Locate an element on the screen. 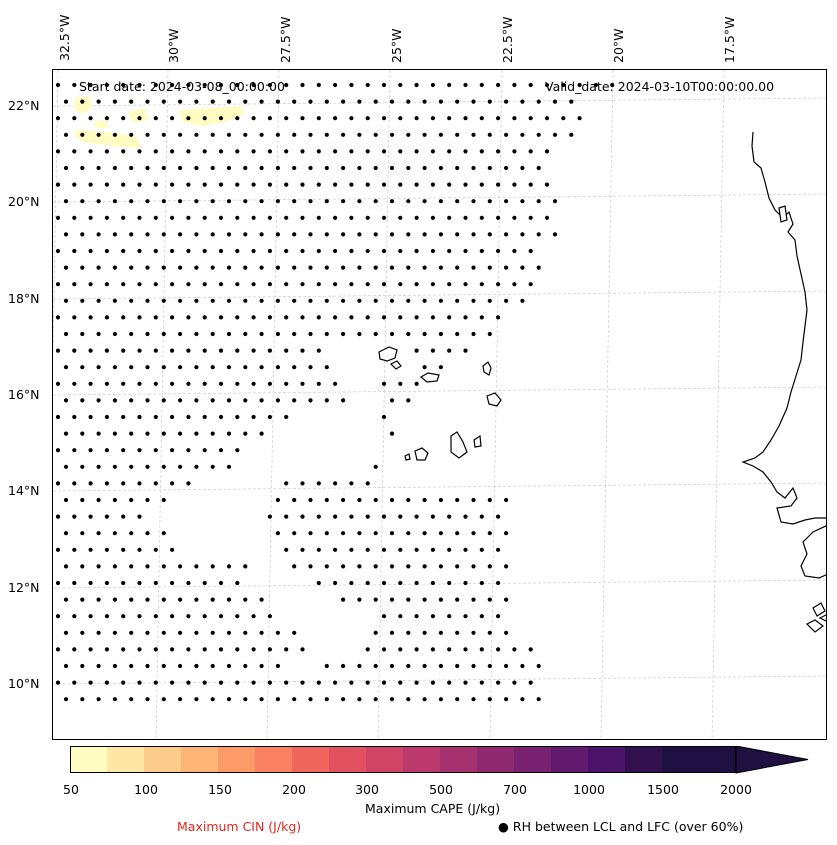 The height and width of the screenshot is (845, 837). lon-label-17-5w: 17.5°W is located at coordinates (729, 39).